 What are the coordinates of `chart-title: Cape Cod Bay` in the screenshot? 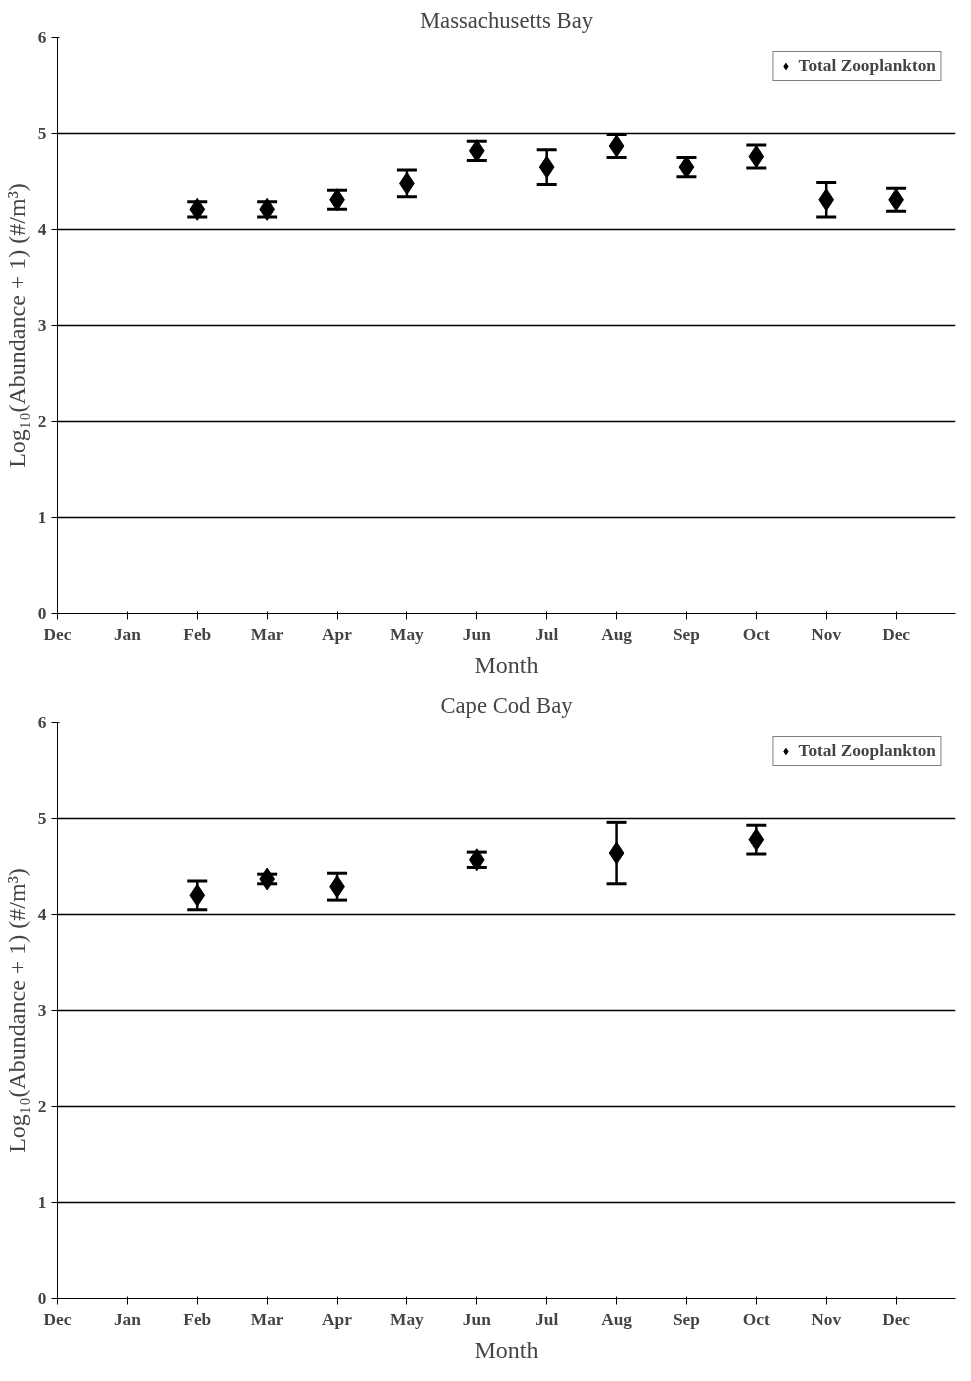 It's located at (507, 705).